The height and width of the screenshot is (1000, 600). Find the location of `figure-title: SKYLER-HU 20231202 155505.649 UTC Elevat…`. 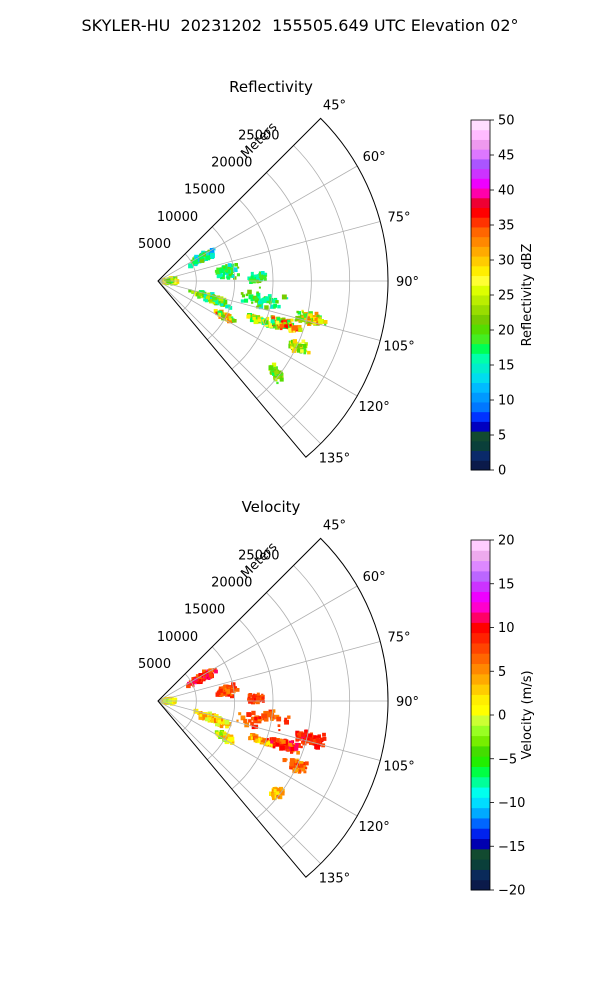

figure-title: SKYLER-HU 20231202 155505.649 UTC Elevat… is located at coordinates (300, 25).